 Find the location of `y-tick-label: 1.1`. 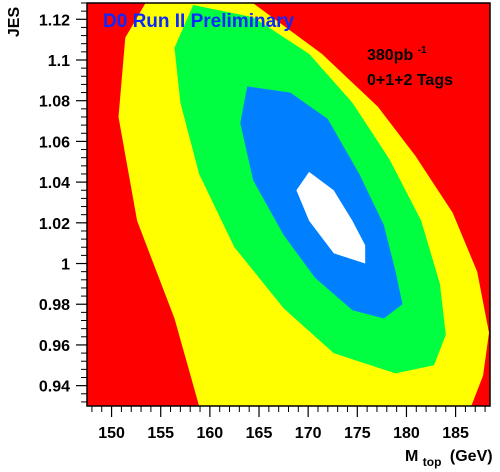

y-tick-label: 1.1 is located at coordinates (59, 61).